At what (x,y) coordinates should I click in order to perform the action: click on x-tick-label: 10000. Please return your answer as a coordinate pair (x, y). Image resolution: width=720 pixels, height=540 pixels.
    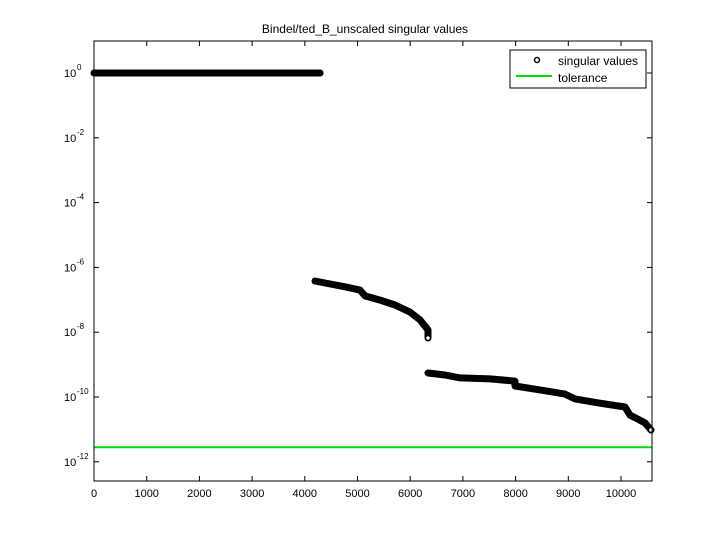
    Looking at the image, I should click on (621, 494).